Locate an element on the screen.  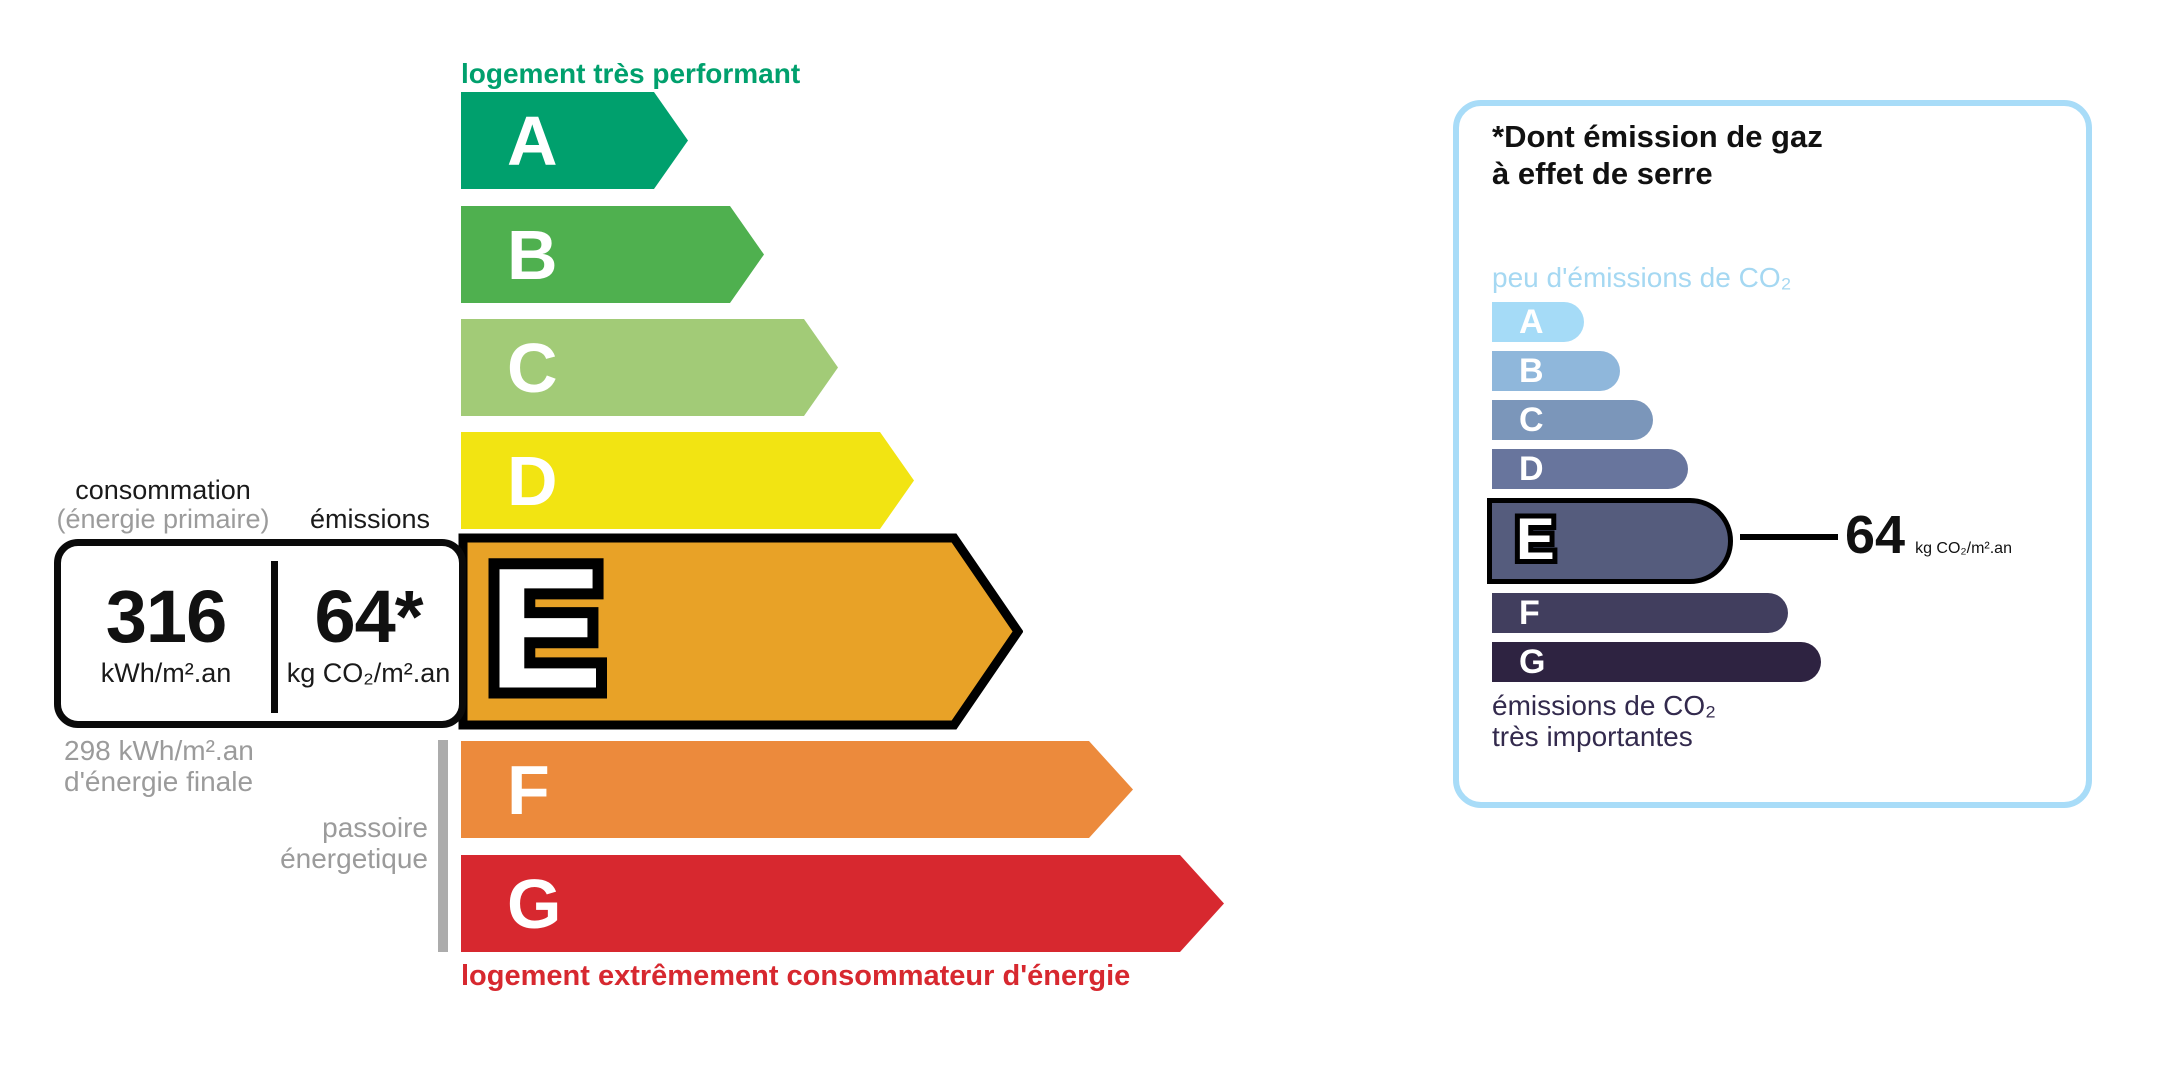
gas-panel-title-line2: à effet de serre is located at coordinates (1602, 173).